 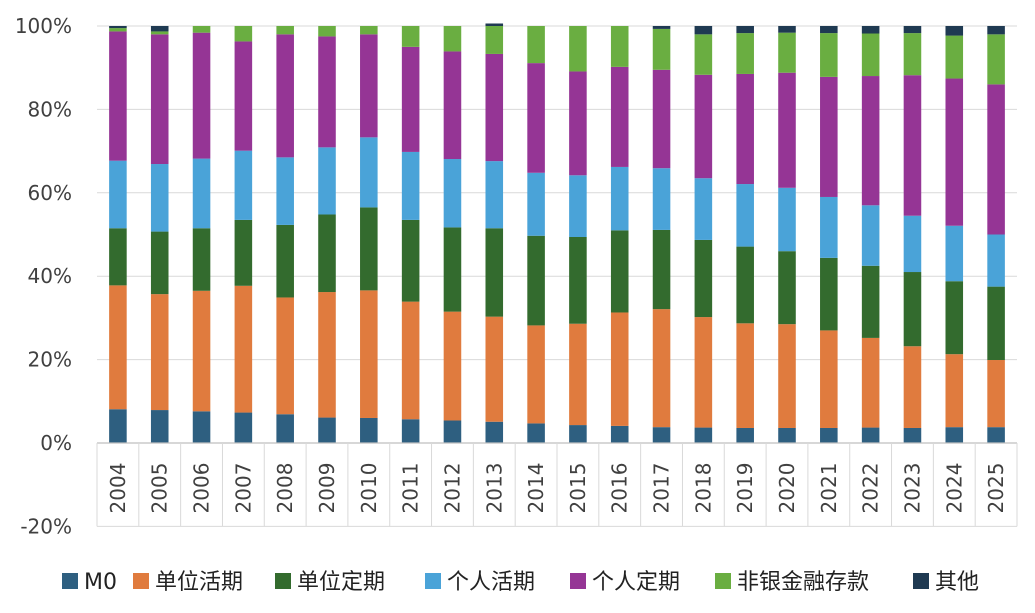 I want to click on x-tick-label: 2025, so click(x=996, y=488).